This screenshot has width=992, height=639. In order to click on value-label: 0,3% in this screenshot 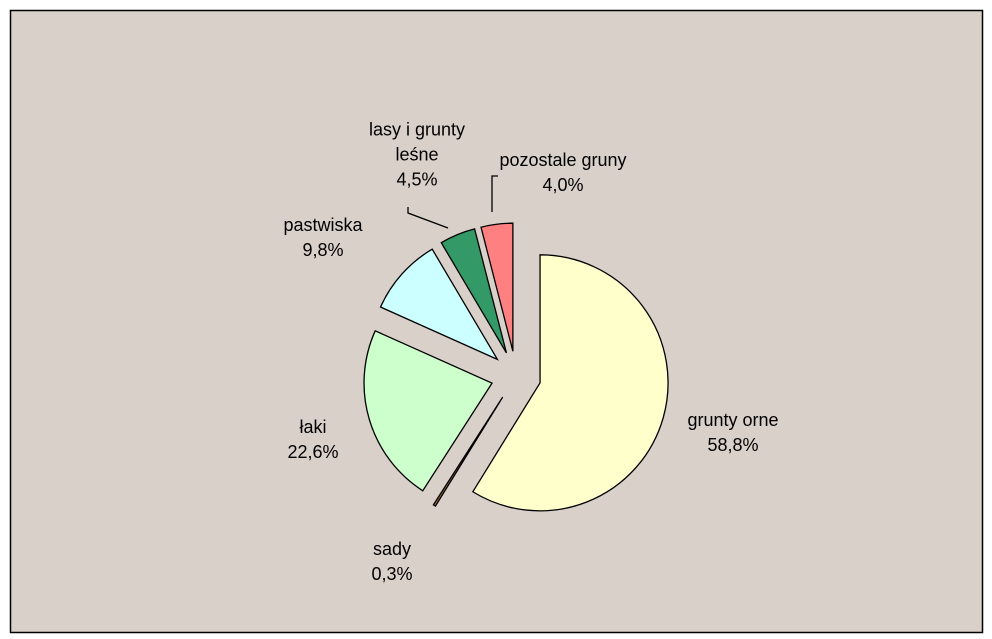, I will do `click(392, 574)`.